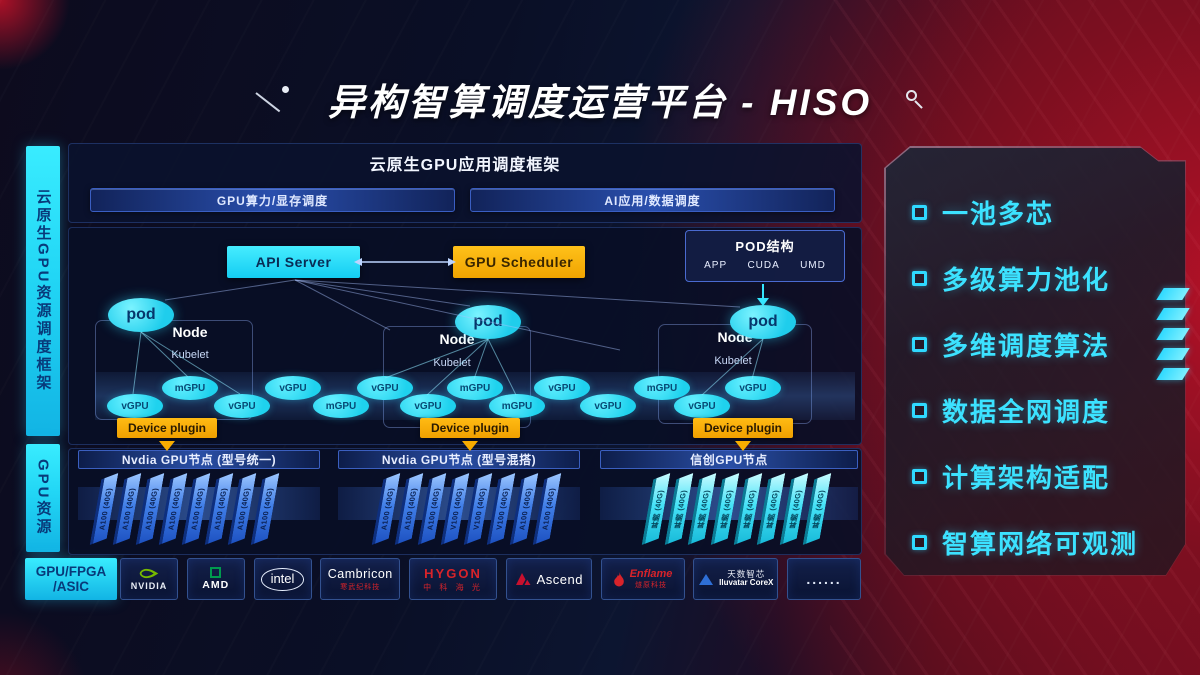  I want to click on feature-label: 数据全网调度, so click(1026, 411).